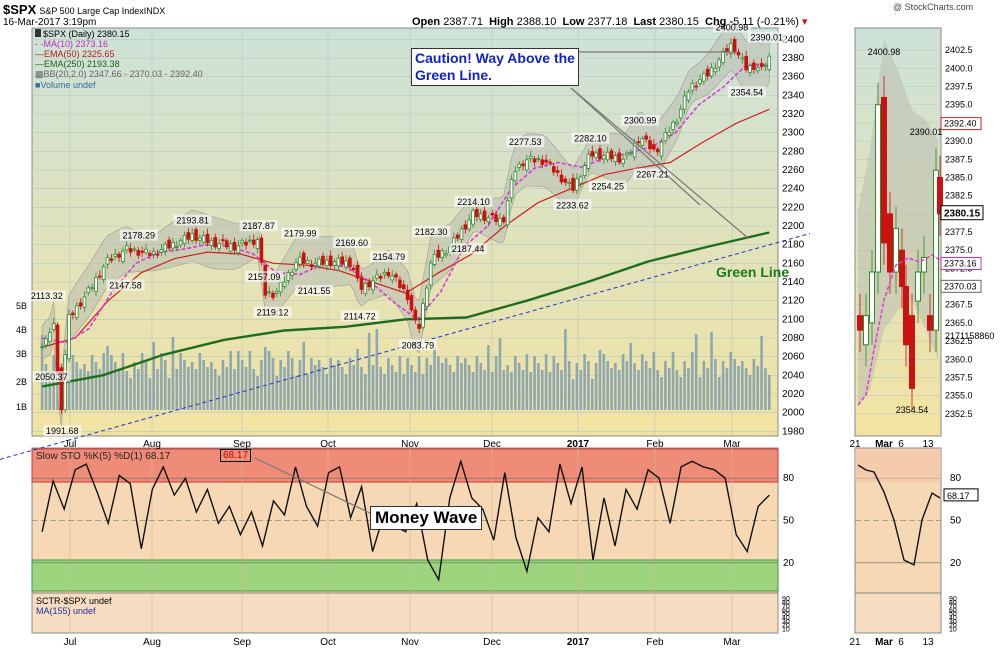 The width and height of the screenshot is (1000, 650). What do you see at coordinates (328, 444) in the screenshot?
I see `x-axis-label: Oct` at bounding box center [328, 444].